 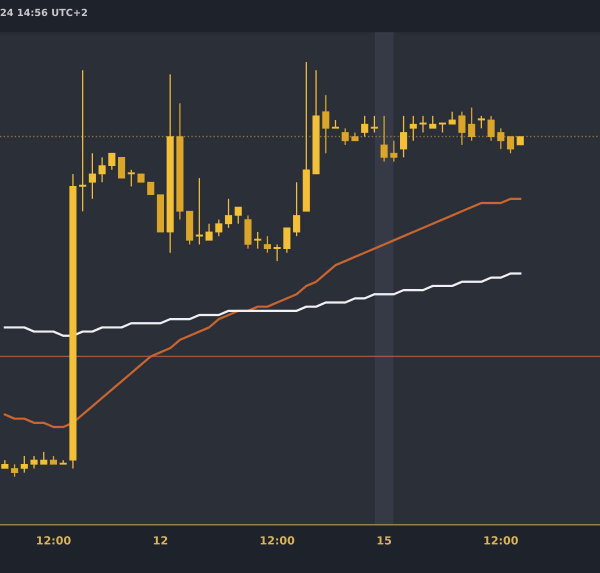 What do you see at coordinates (385, 540) in the screenshot?
I see `x-tick-label: 15` at bounding box center [385, 540].